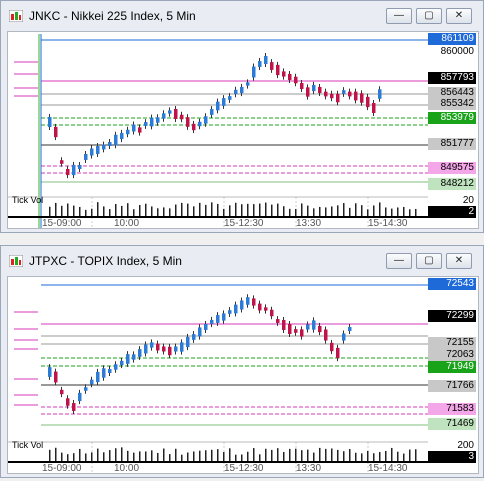 The image size is (484, 481). What do you see at coordinates (233, 454) in the screenshot?
I see `tick-volume-bars` at bounding box center [233, 454].